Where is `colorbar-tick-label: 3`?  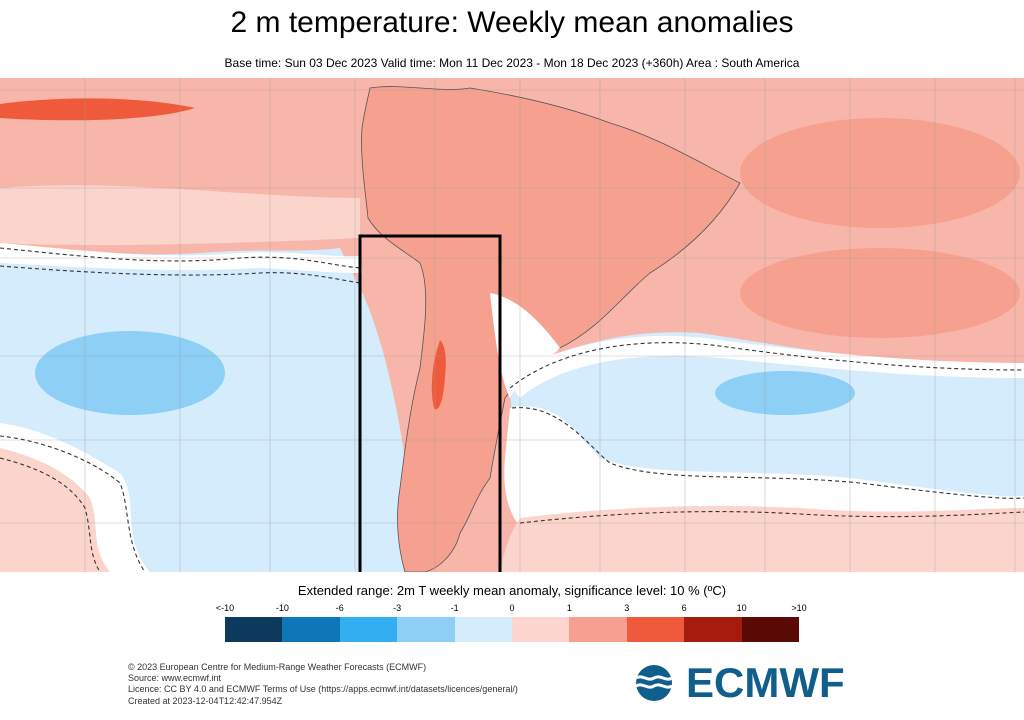 colorbar-tick-label: 3 is located at coordinates (627, 608).